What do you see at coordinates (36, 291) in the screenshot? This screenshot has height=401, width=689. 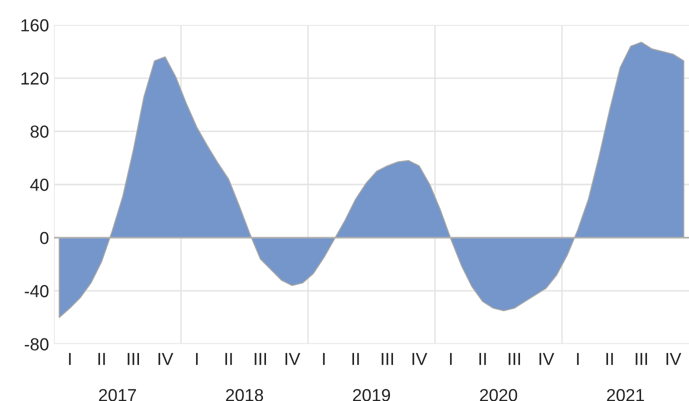 I see `y-tick-label: -40` at bounding box center [36, 291].